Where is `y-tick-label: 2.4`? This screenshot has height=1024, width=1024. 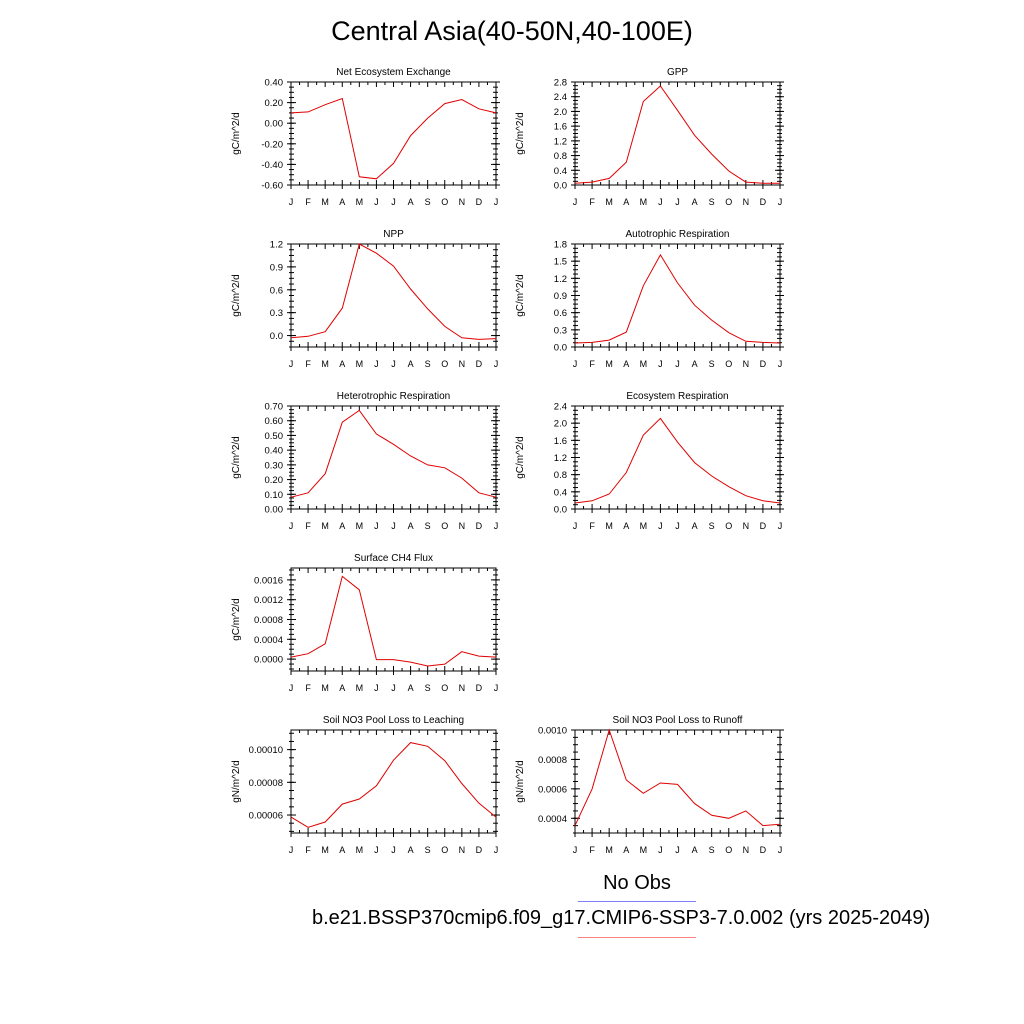
y-tick-label: 2.4 is located at coordinates (560, 407).